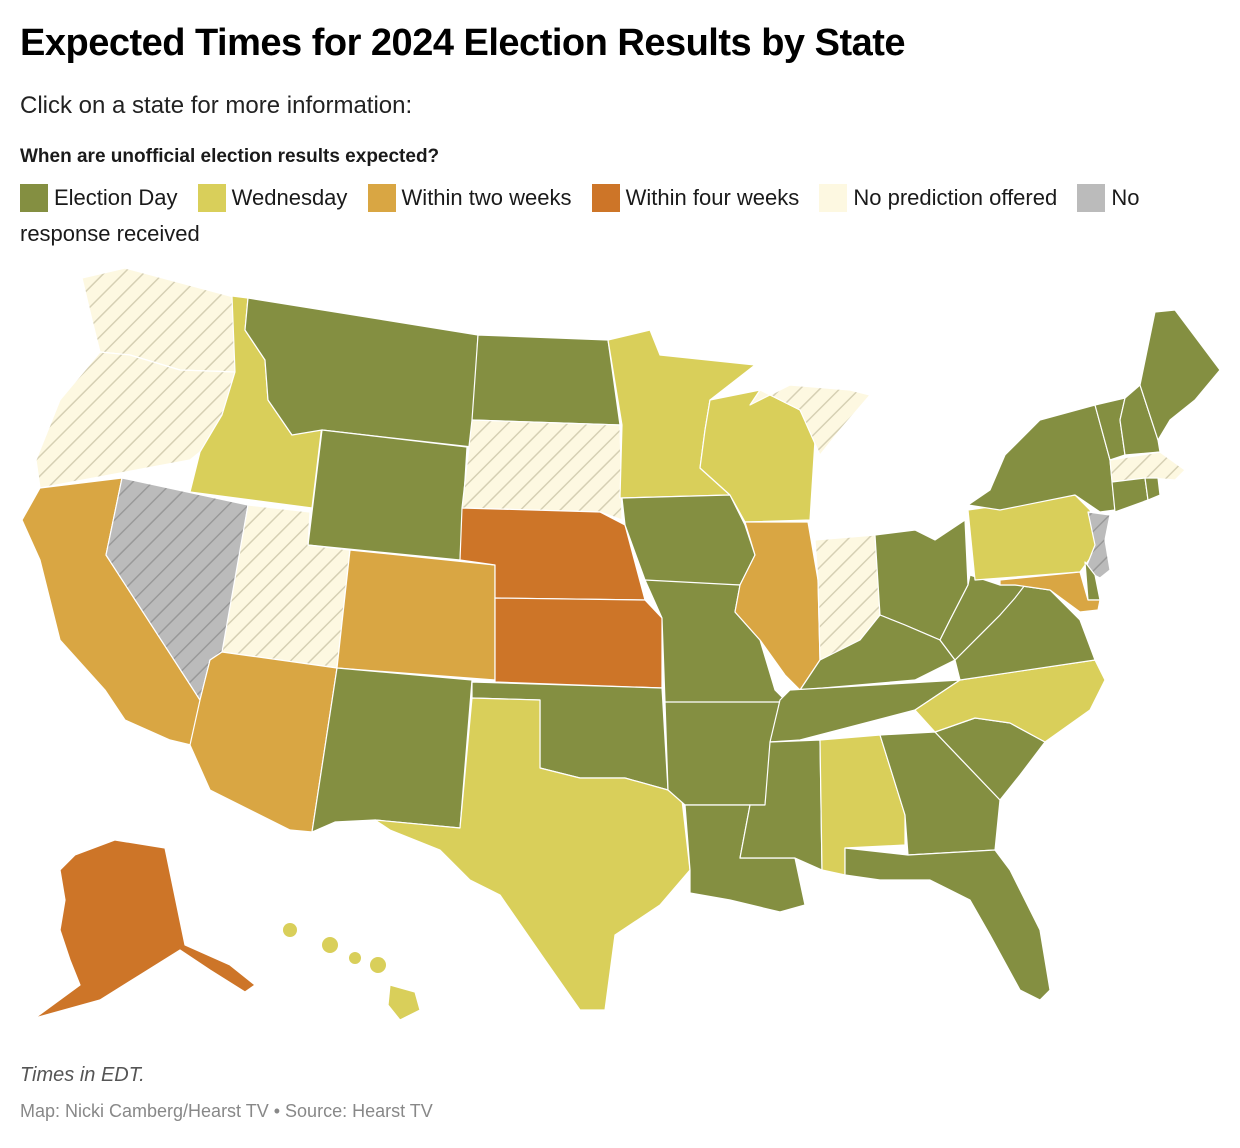 The height and width of the screenshot is (1148, 1240). Describe the element at coordinates (712, 197) in the screenshot. I see `legend-label: Within four weeks` at that location.